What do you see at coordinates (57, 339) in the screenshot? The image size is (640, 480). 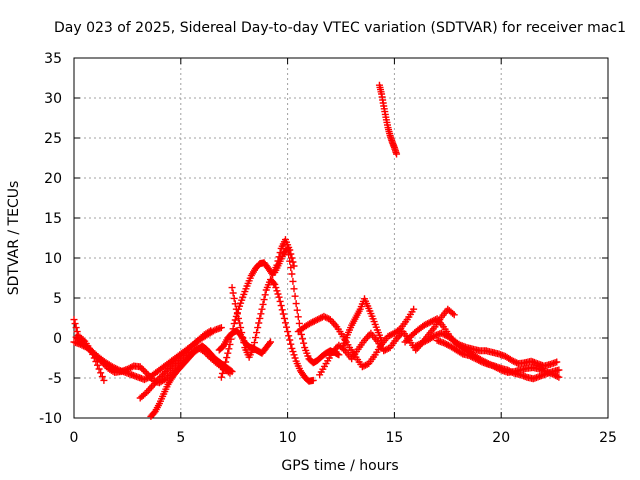 I see `y-tick-label: 0` at bounding box center [57, 339].